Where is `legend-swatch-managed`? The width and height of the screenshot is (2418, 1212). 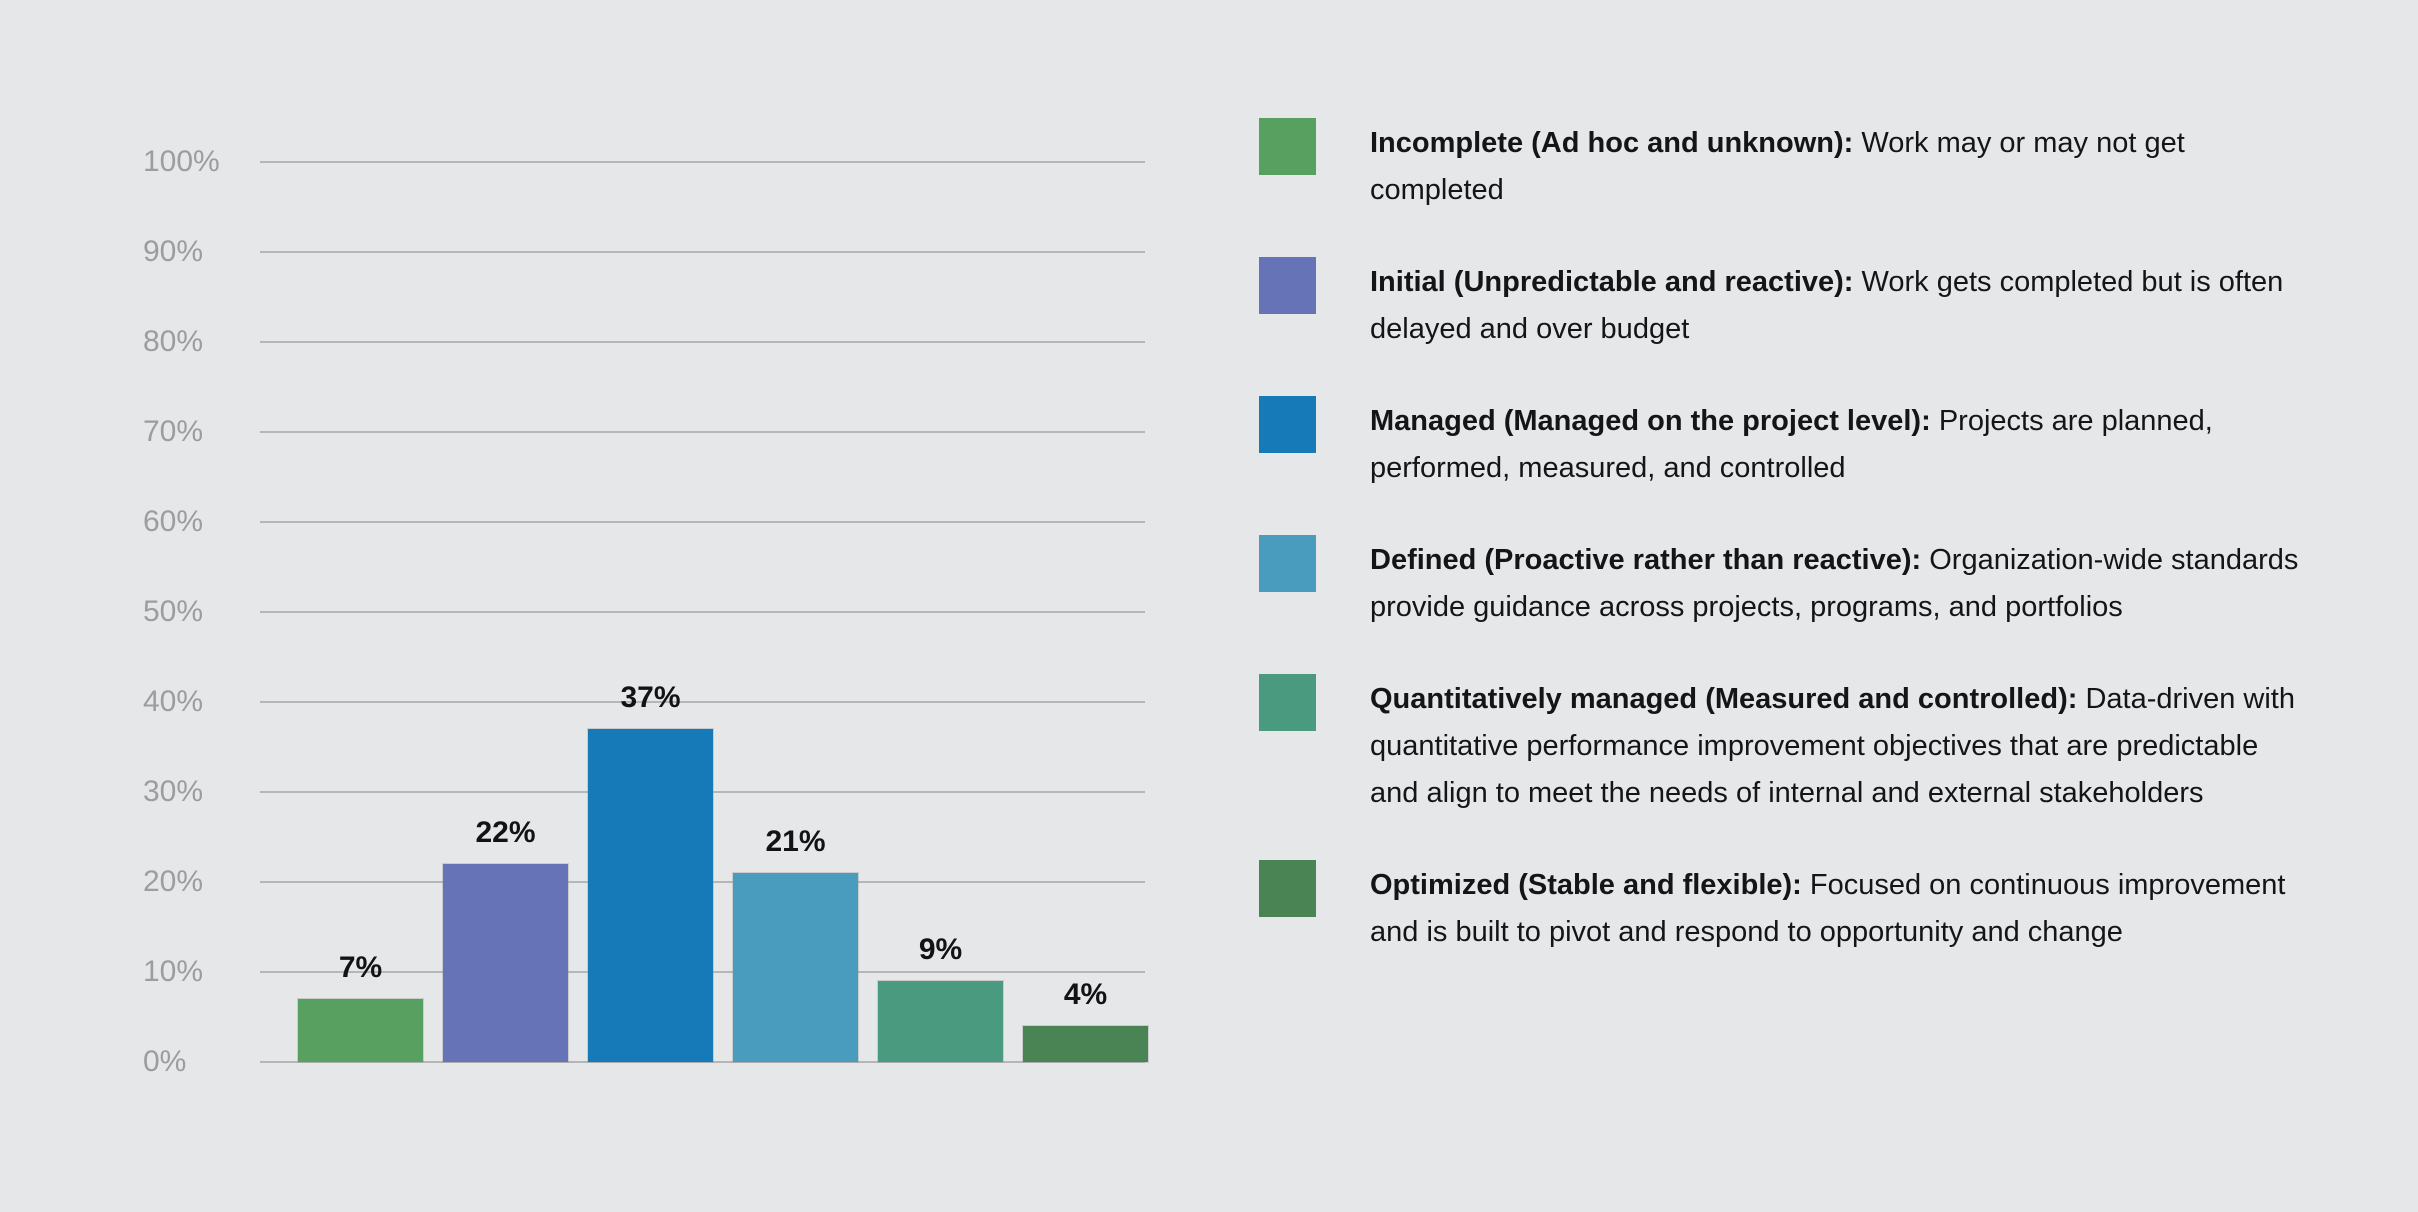
legend-swatch-managed is located at coordinates (1287, 424).